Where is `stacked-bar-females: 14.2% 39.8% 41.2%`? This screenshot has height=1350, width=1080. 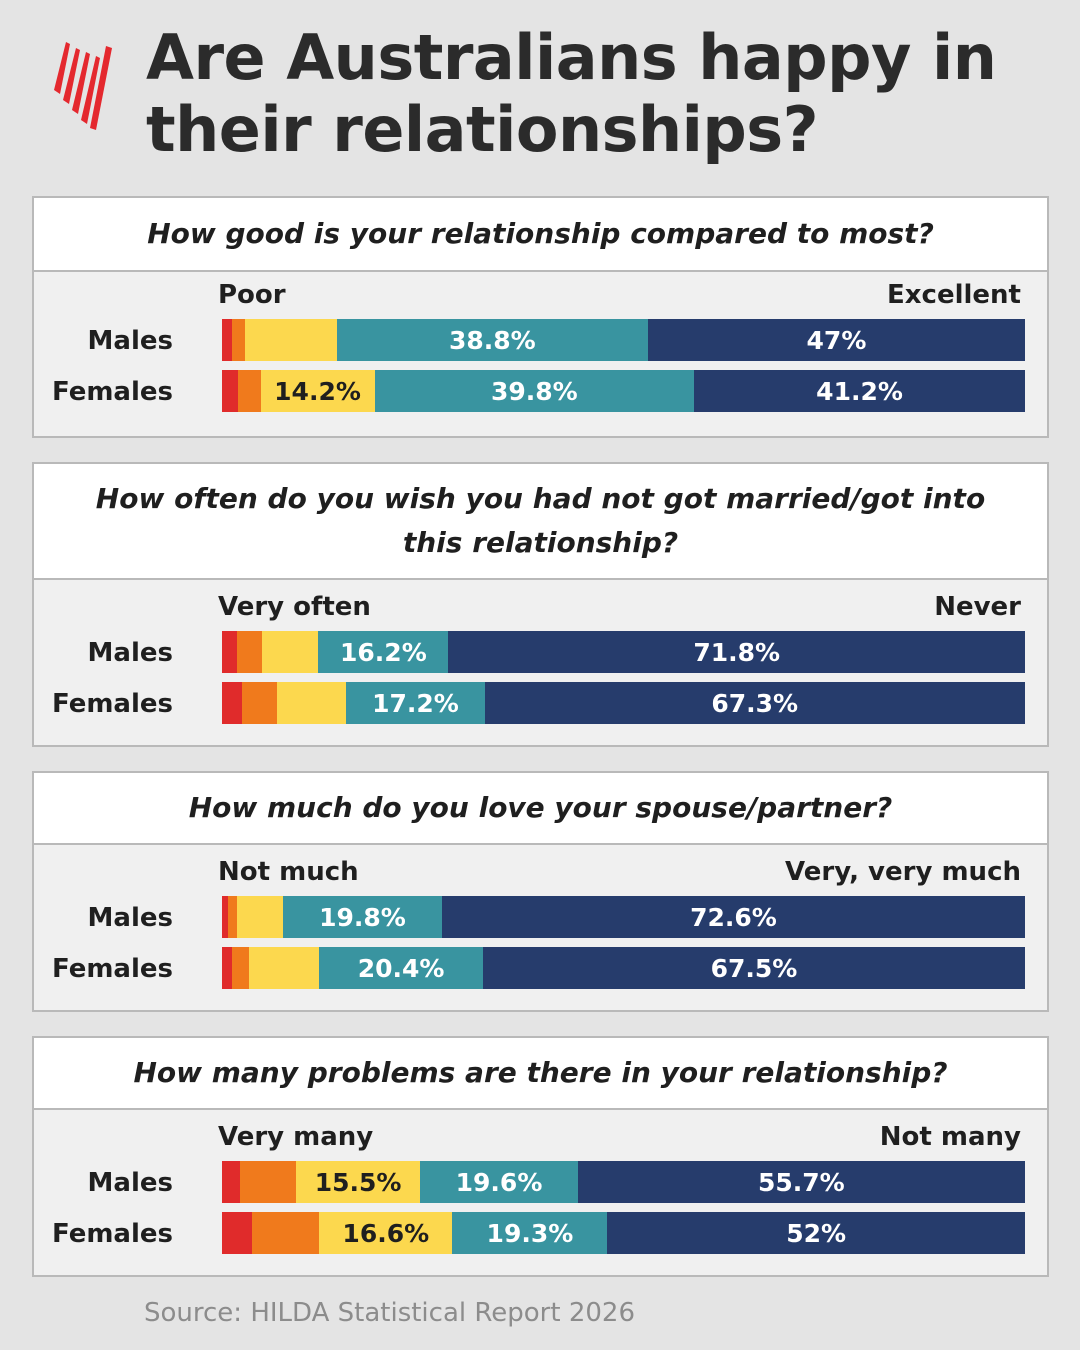 stacked-bar-females: 14.2% 39.8% 41.2% is located at coordinates (623, 391).